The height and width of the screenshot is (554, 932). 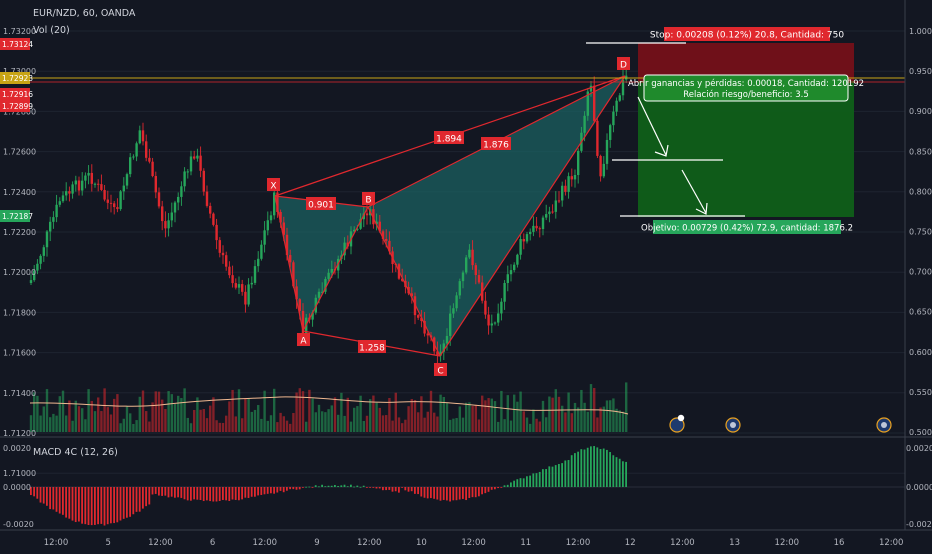 I want to click on pattern-point-x: X, so click(x=273, y=185).